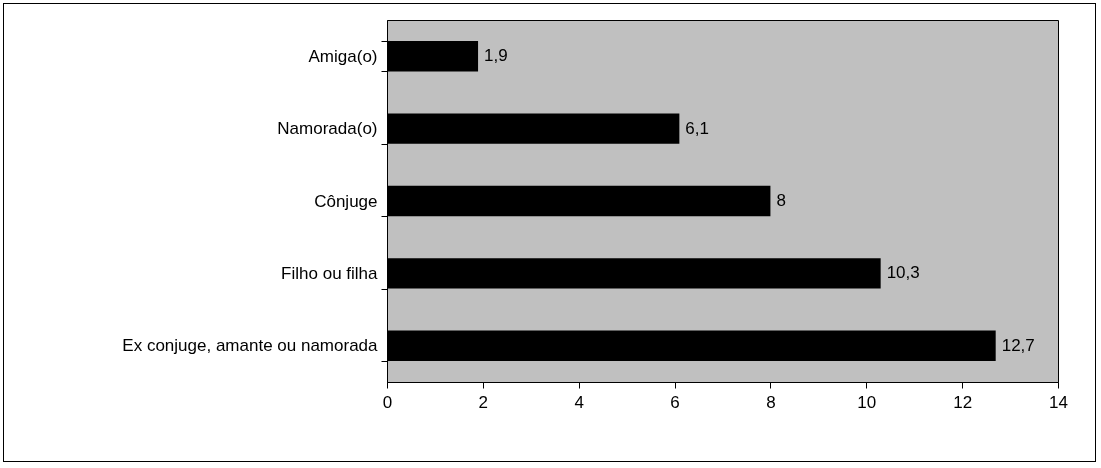  What do you see at coordinates (346, 201) in the screenshot?
I see `y-tick-label: Cônjuge` at bounding box center [346, 201].